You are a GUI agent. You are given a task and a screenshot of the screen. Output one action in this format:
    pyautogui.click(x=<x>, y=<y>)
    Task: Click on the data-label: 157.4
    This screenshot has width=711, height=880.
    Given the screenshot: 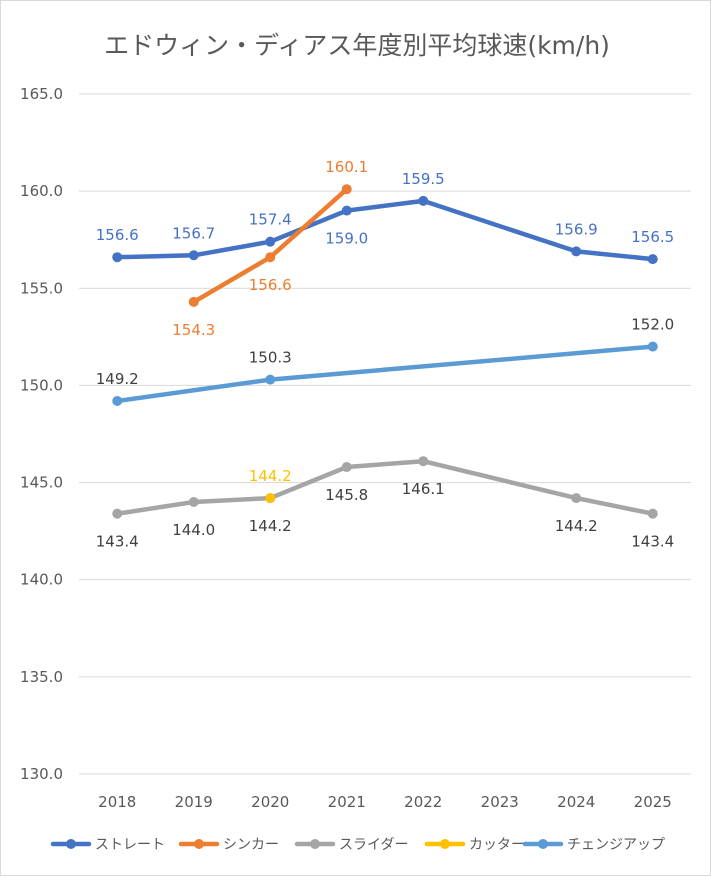 What is the action you would take?
    pyautogui.click(x=270, y=220)
    